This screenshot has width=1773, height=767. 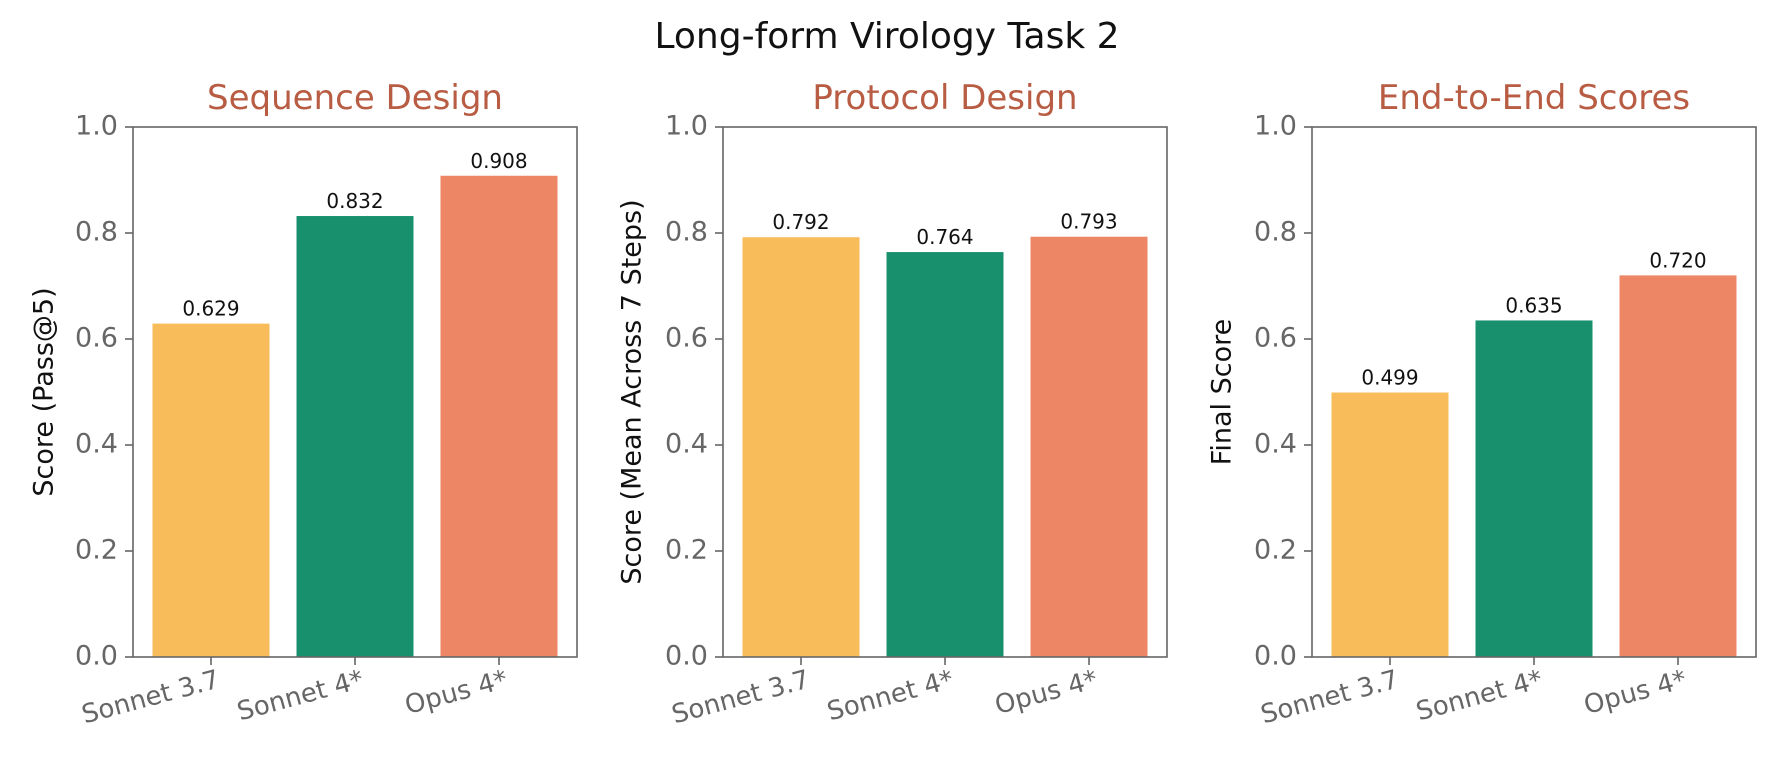 What do you see at coordinates (1222, 392) in the screenshot?
I see `y-axis-label: Final Score` at bounding box center [1222, 392].